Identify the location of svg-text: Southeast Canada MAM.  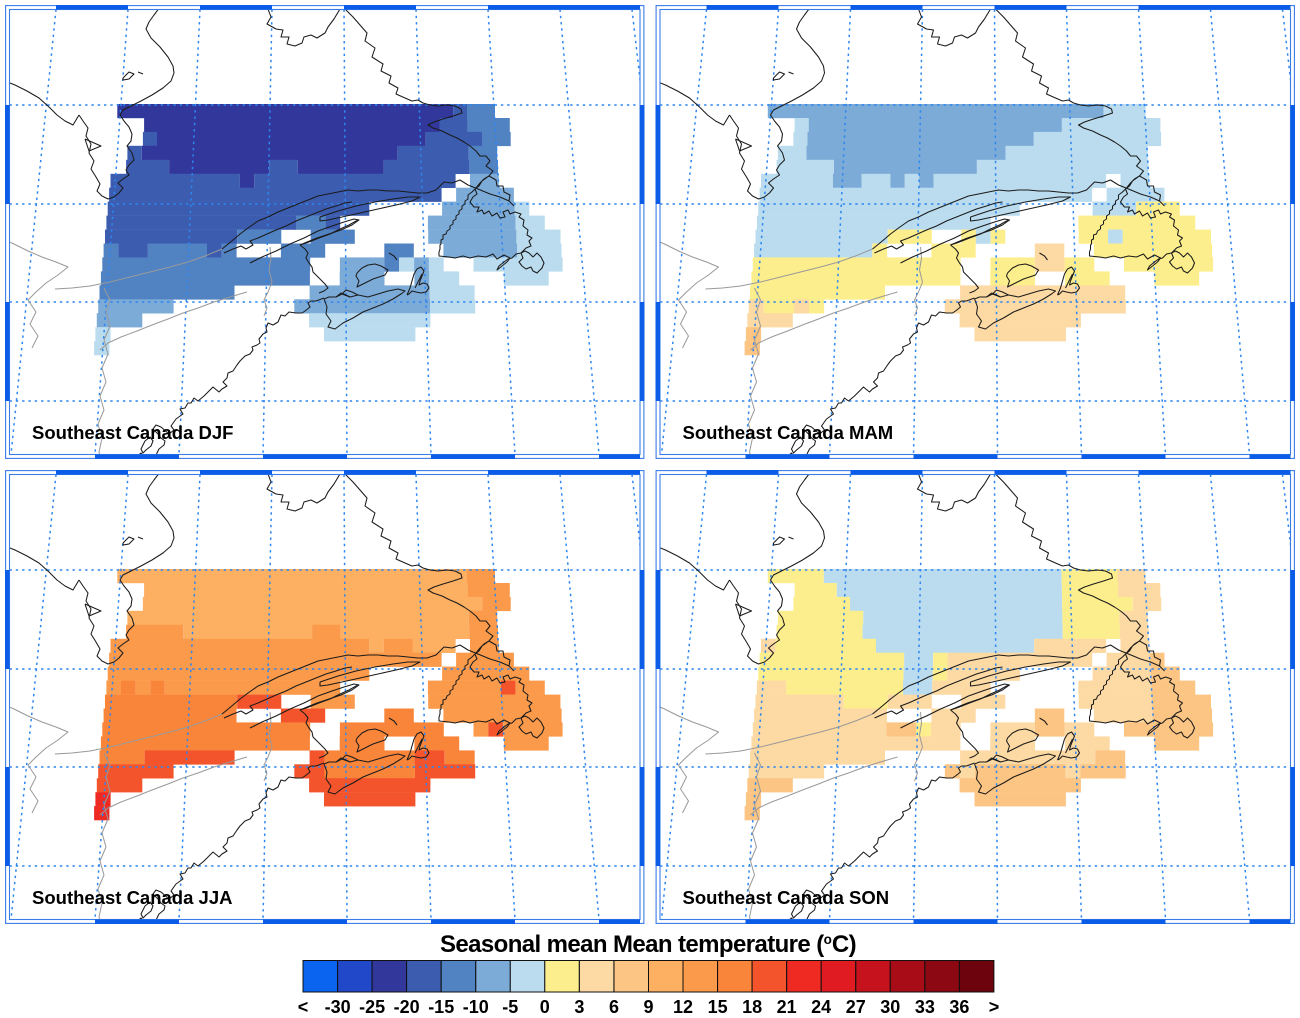
(788, 432).